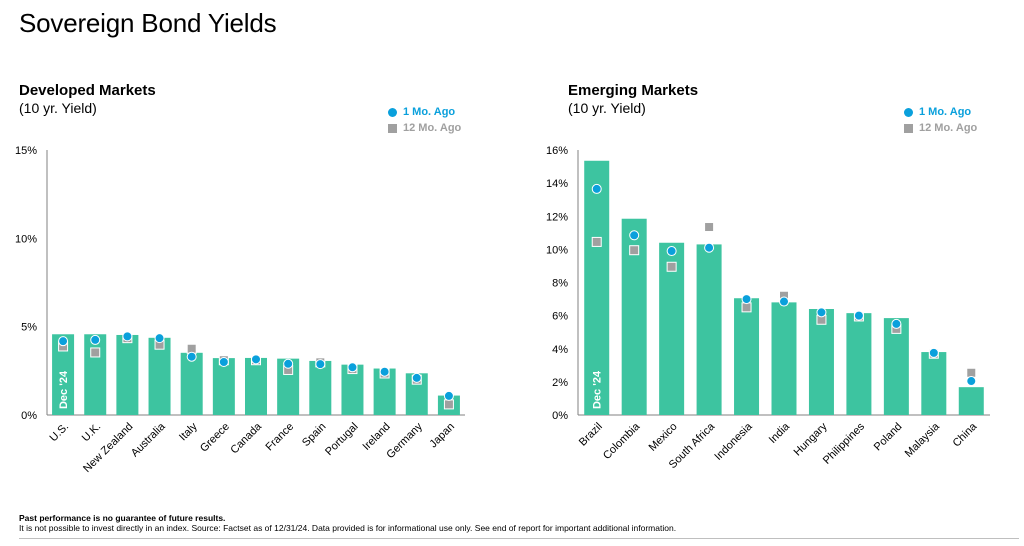 Image resolution: width=1024 pixels, height=546 pixels. I want to click on x-tick-label-hungary: Hungary, so click(811, 439).